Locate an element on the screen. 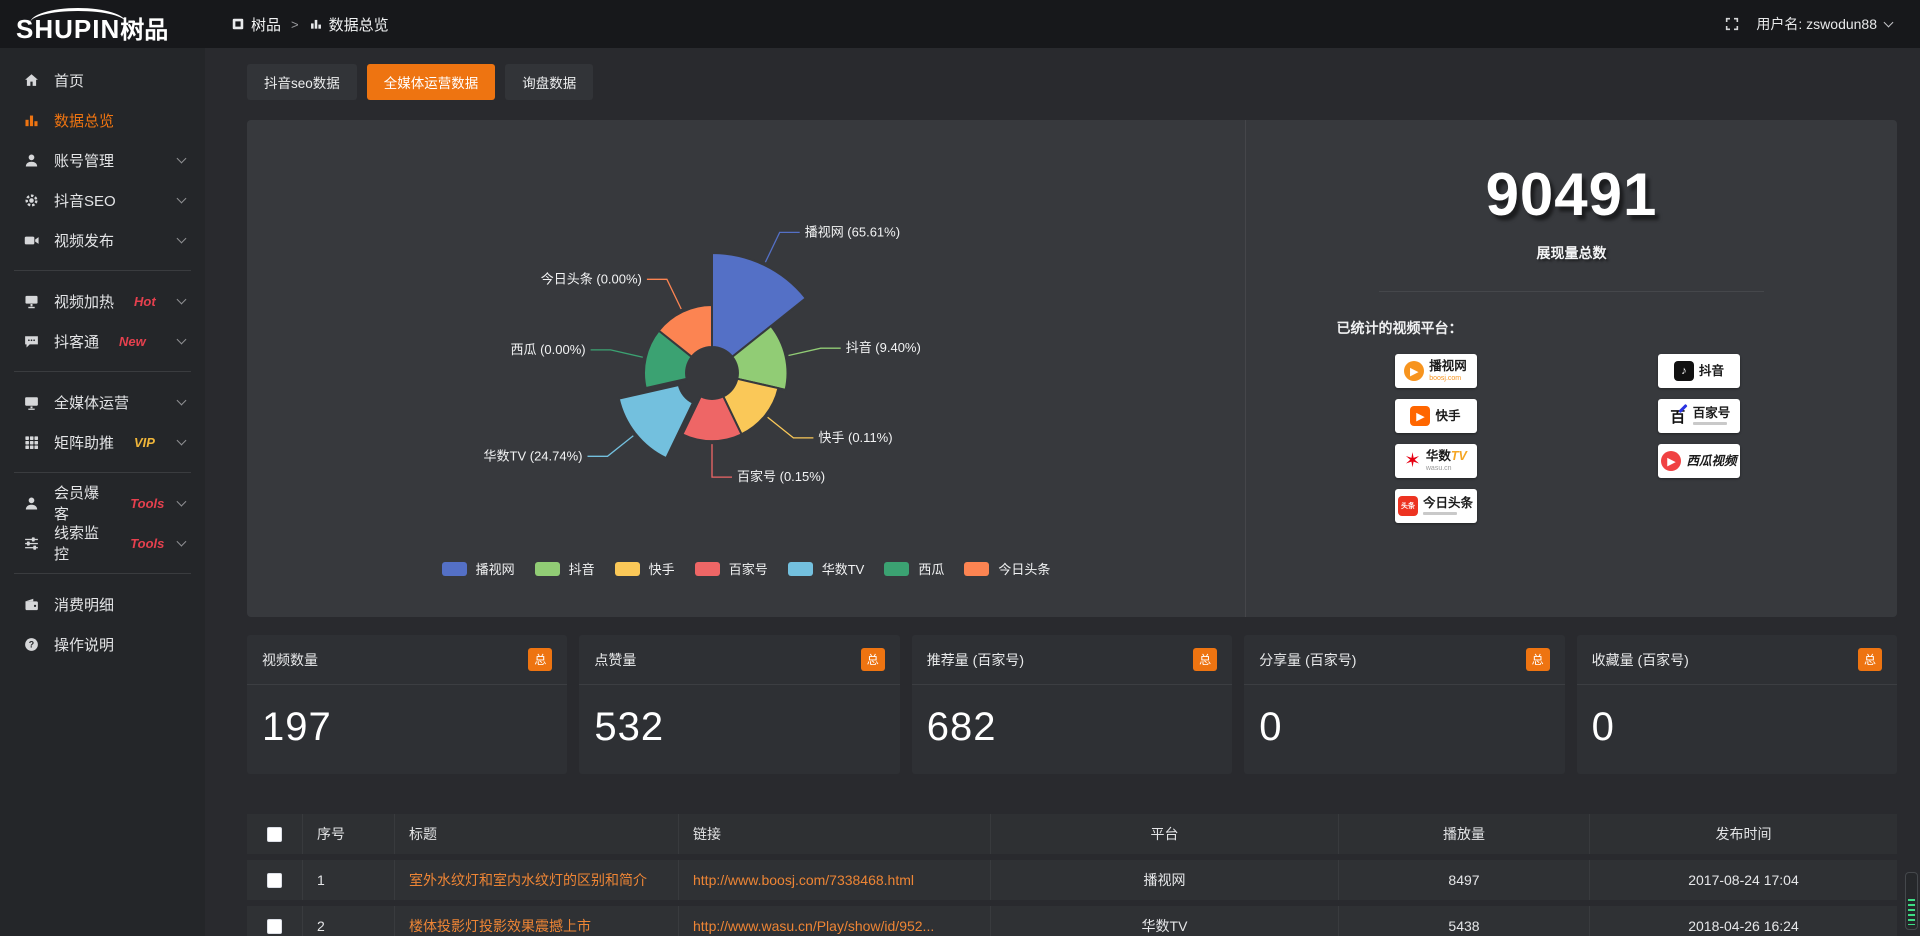  sidebar-item-label: 全媒体运营 is located at coordinates (92, 403).